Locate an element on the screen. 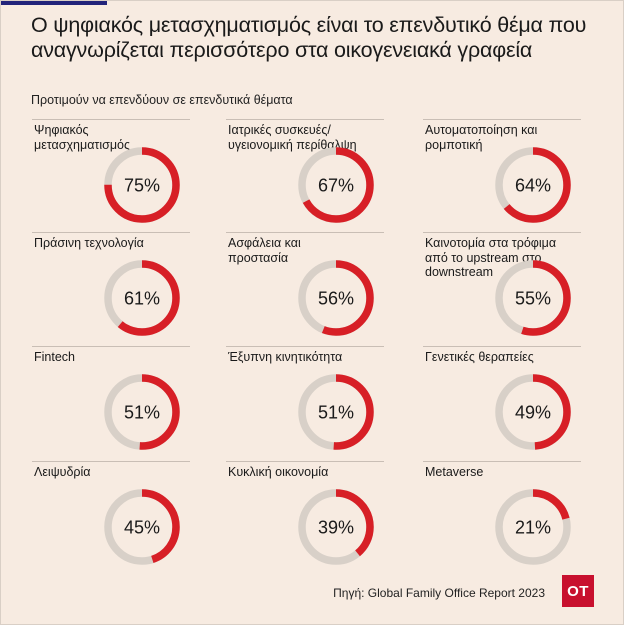 The height and width of the screenshot is (625, 624). donut-percentage: 64% is located at coordinates (533, 186).